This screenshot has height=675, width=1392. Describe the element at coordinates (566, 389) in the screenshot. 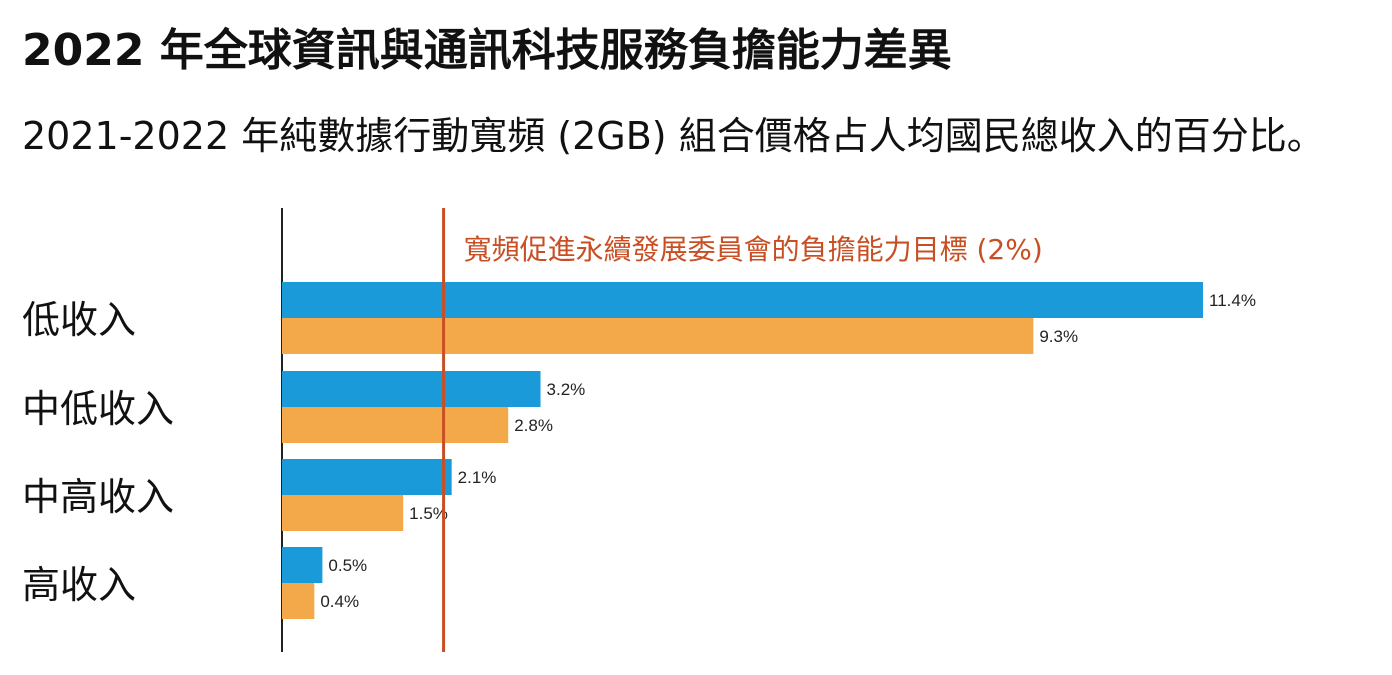

I see `value-label-blue-2: 3.2%` at that location.